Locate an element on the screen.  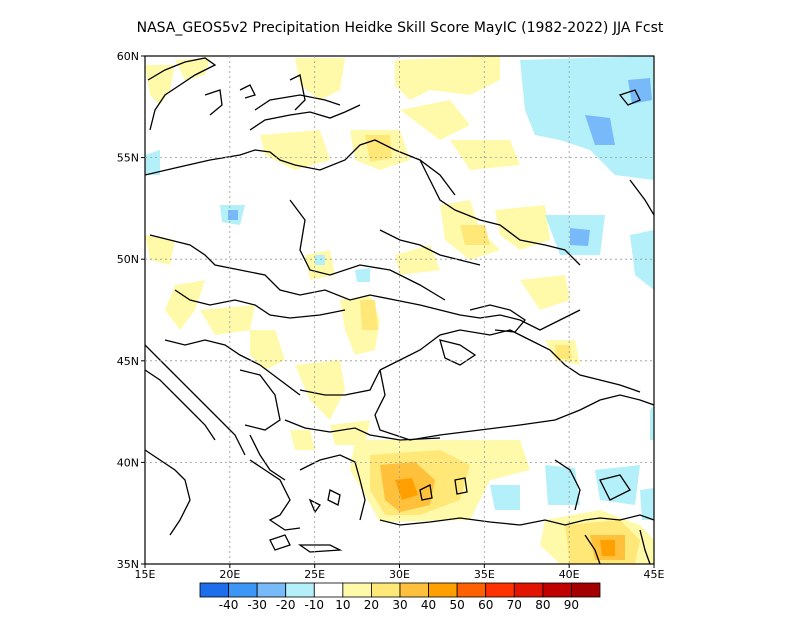
colorbar-label: 10 is located at coordinates (342, 605).